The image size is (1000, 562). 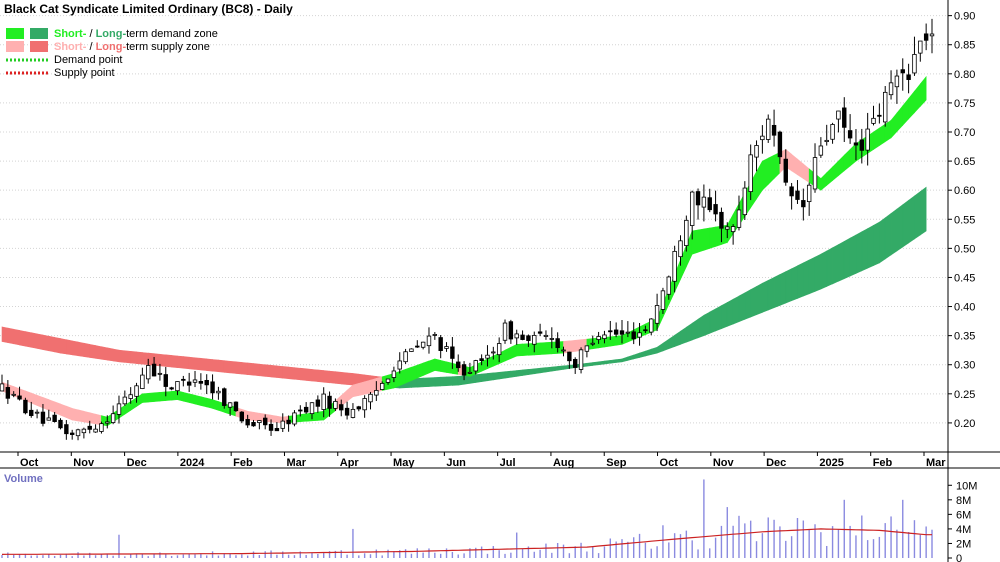 What do you see at coordinates (964, 395) in the screenshot?
I see `price-tick-label: 0.25` at bounding box center [964, 395].